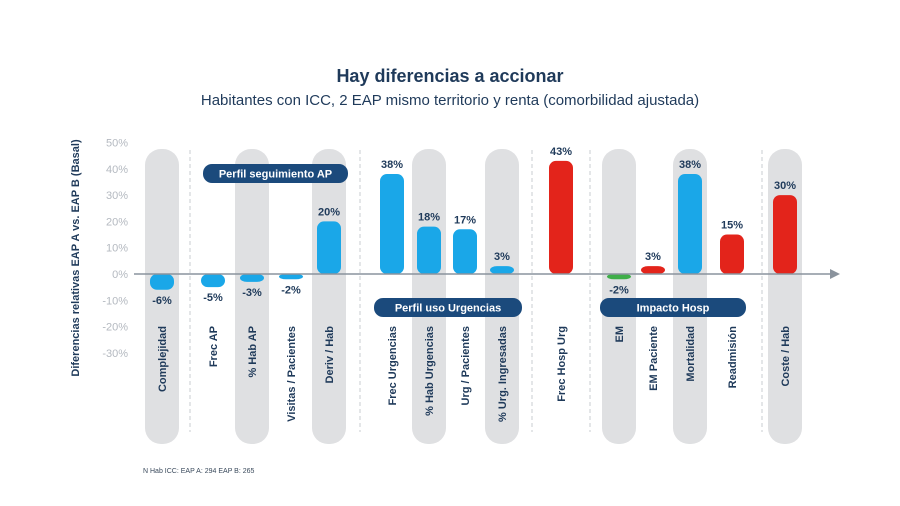 This screenshot has height=506, width=900. What do you see at coordinates (691, 354) in the screenshot?
I see `category-label: Mortalidad` at bounding box center [691, 354].